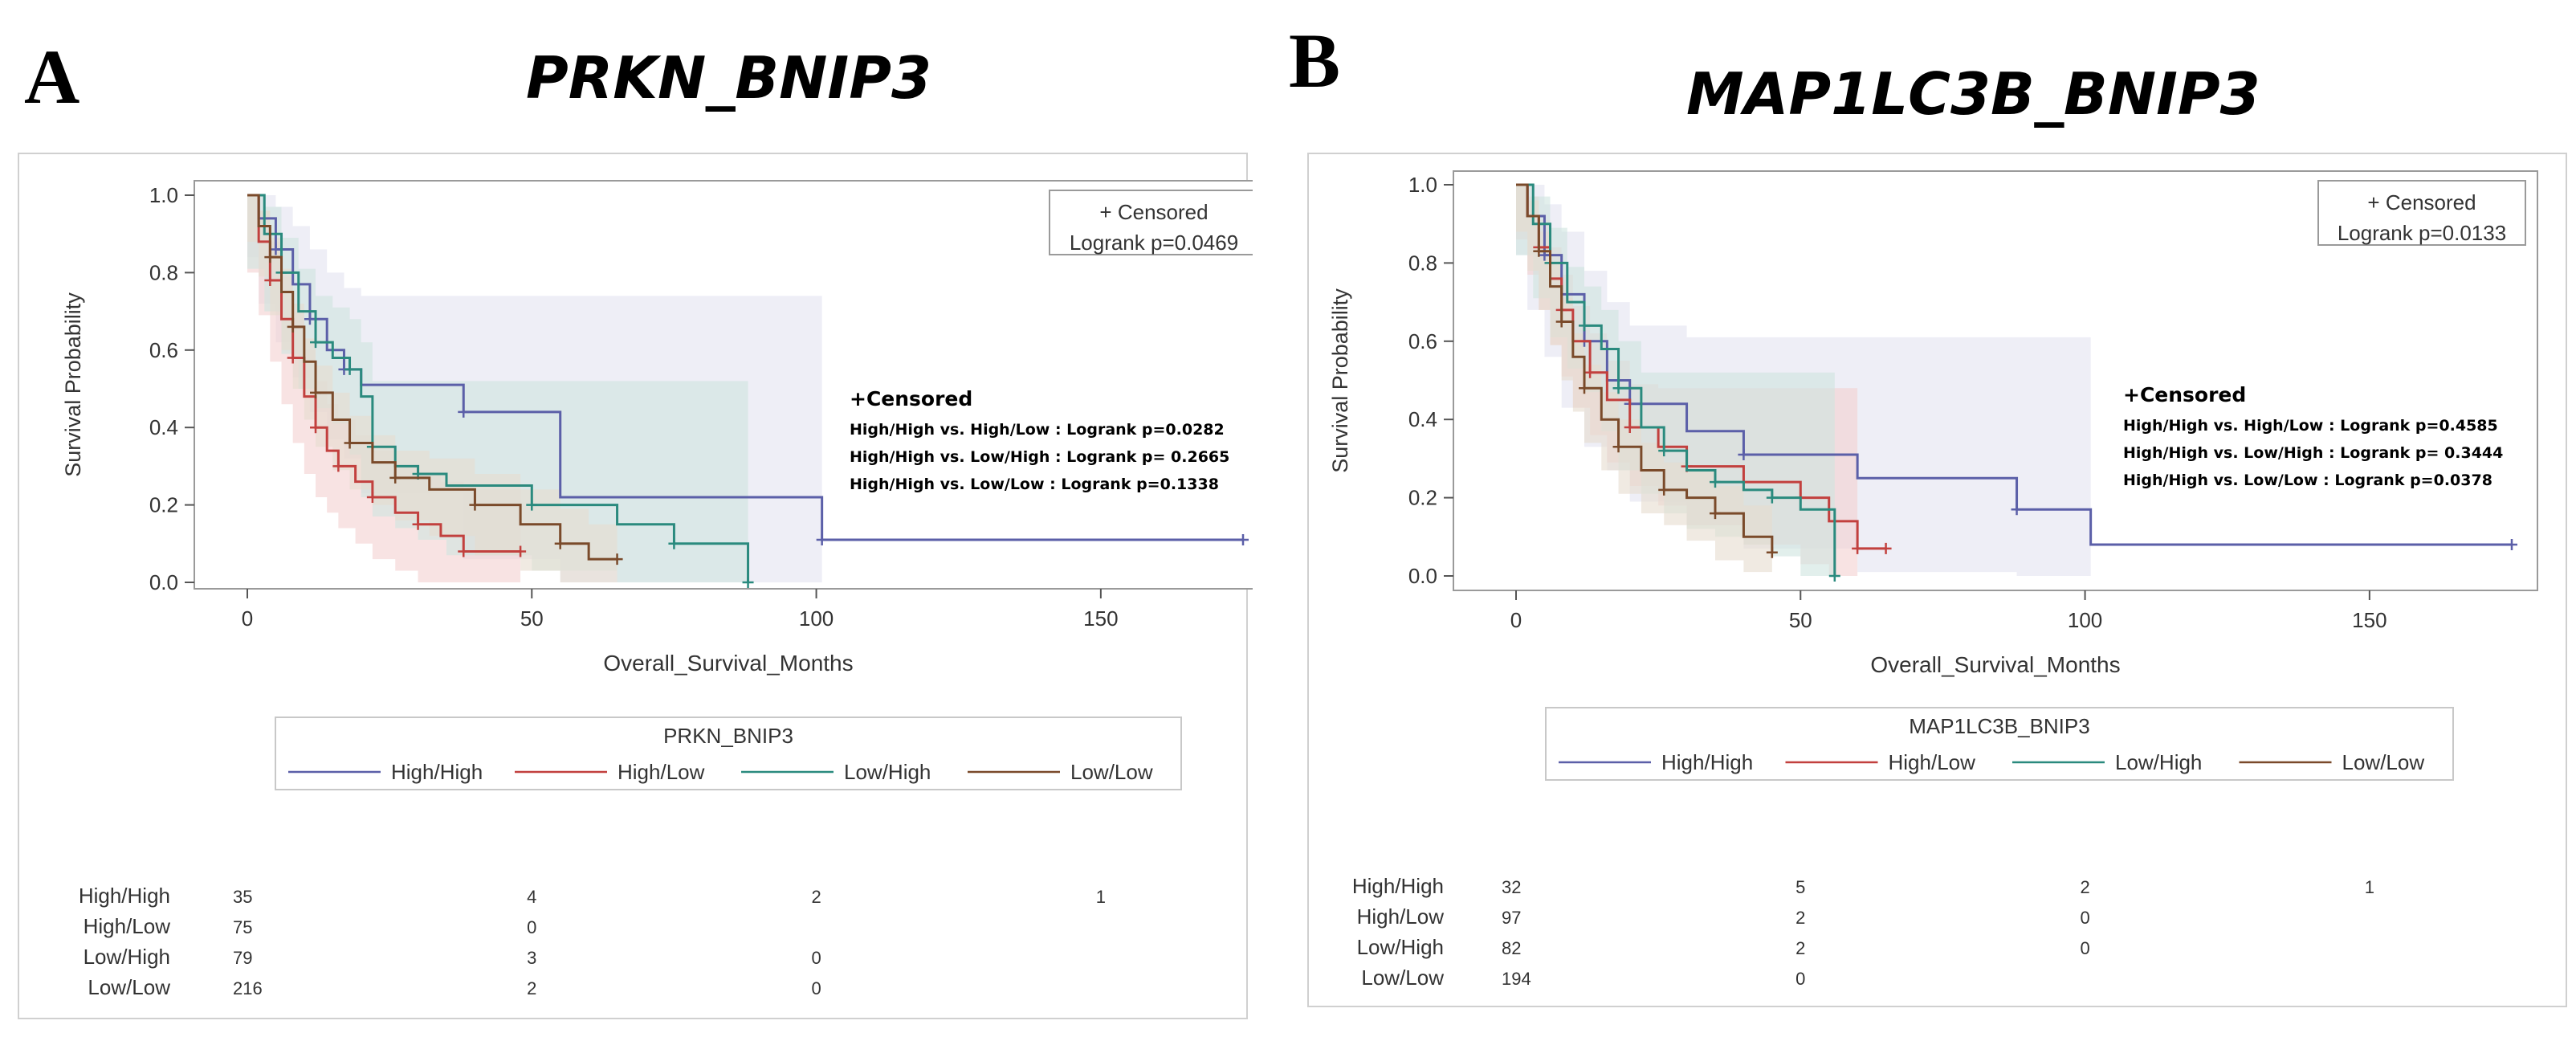  What do you see at coordinates (242, 927) in the screenshot?
I see `a-risk-count-1-0: 75` at bounding box center [242, 927].